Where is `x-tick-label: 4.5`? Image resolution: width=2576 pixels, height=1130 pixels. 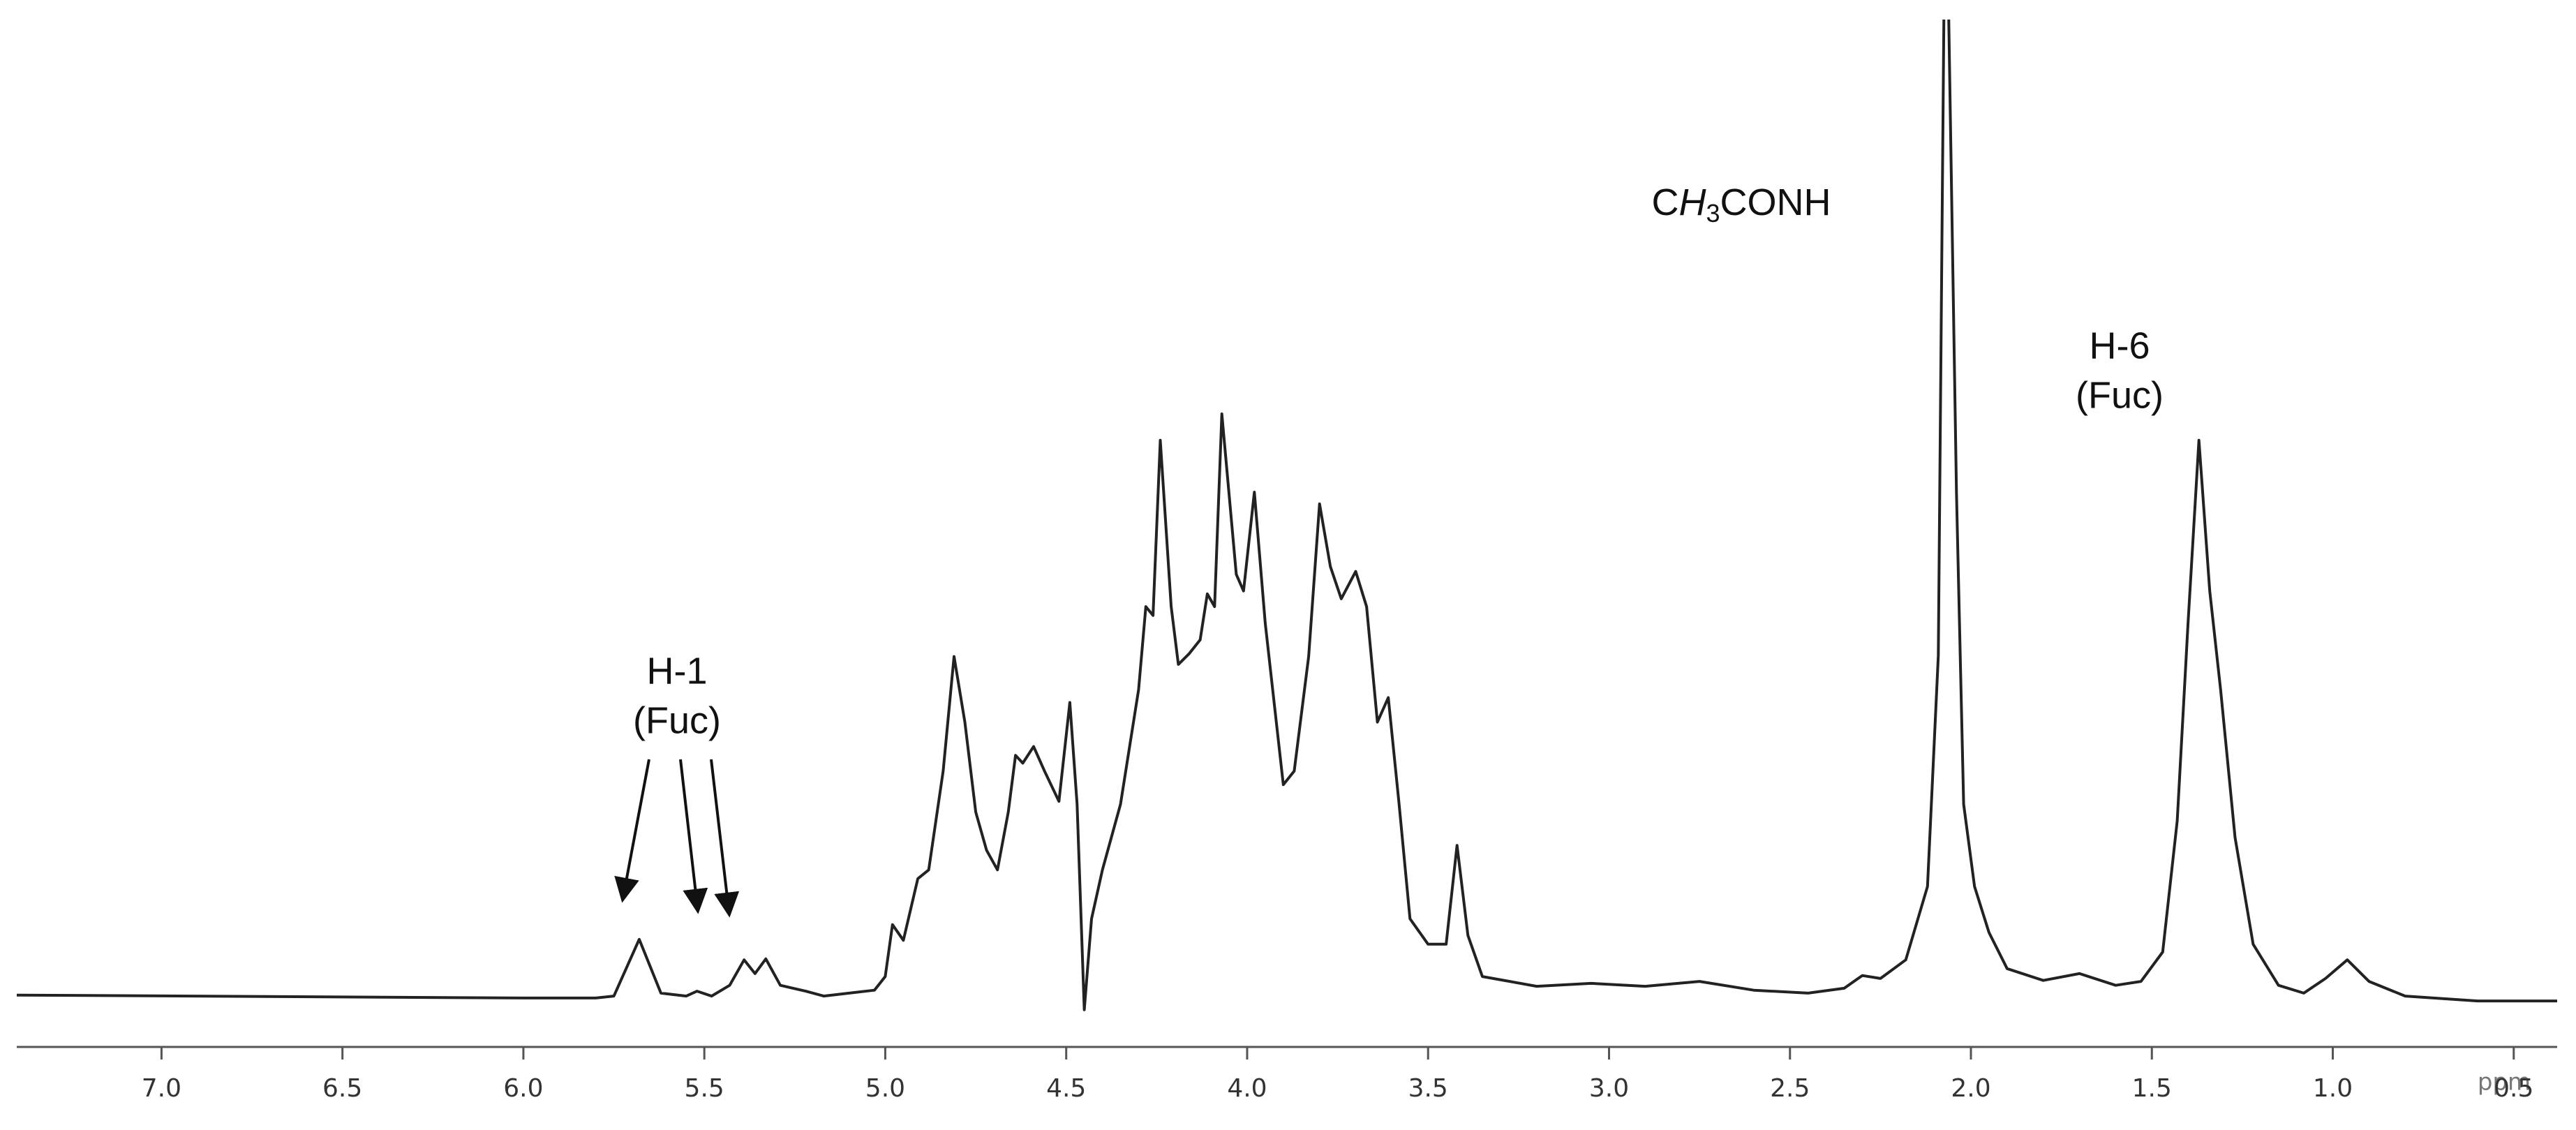
x-tick-label: 4.5 is located at coordinates (1066, 1088).